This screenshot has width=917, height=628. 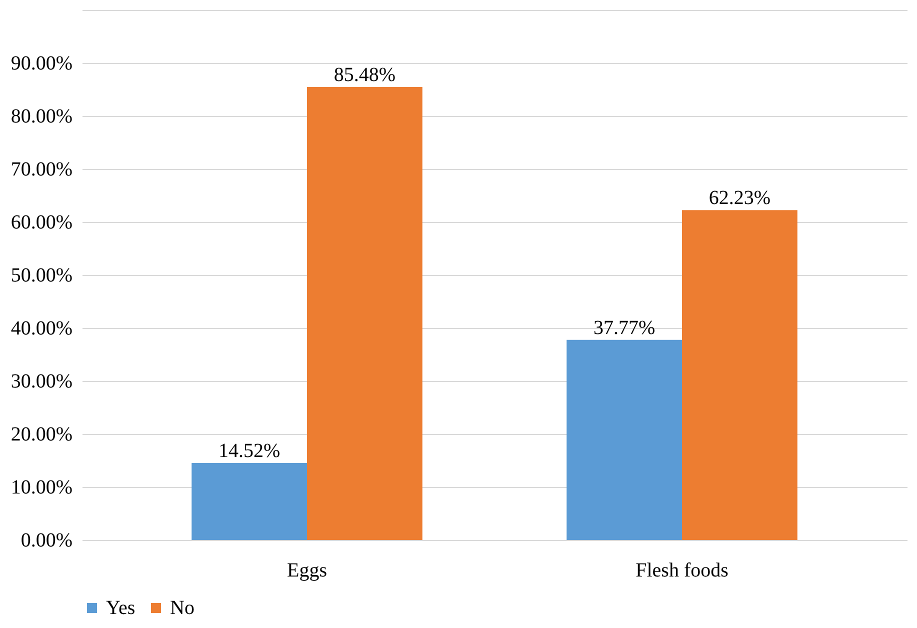 What do you see at coordinates (41, 435) in the screenshot?
I see `y-tick-label: 20.00%` at bounding box center [41, 435].